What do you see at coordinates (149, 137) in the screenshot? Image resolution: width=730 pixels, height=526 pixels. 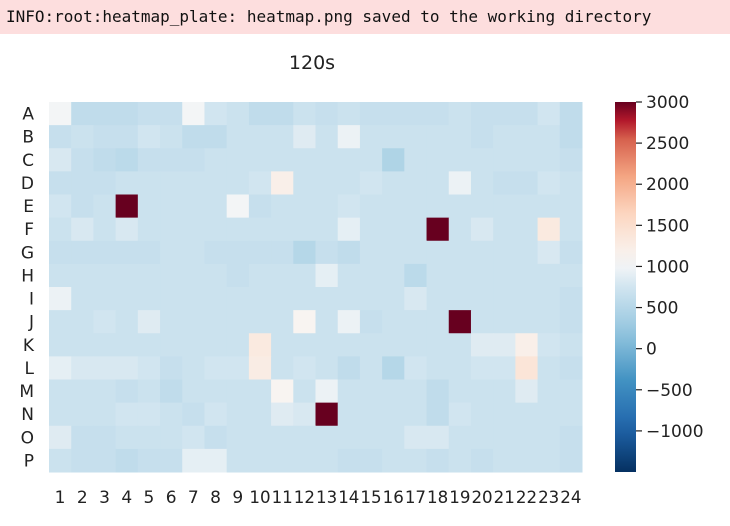 I see `heatmap-cell-B5` at bounding box center [149, 137].